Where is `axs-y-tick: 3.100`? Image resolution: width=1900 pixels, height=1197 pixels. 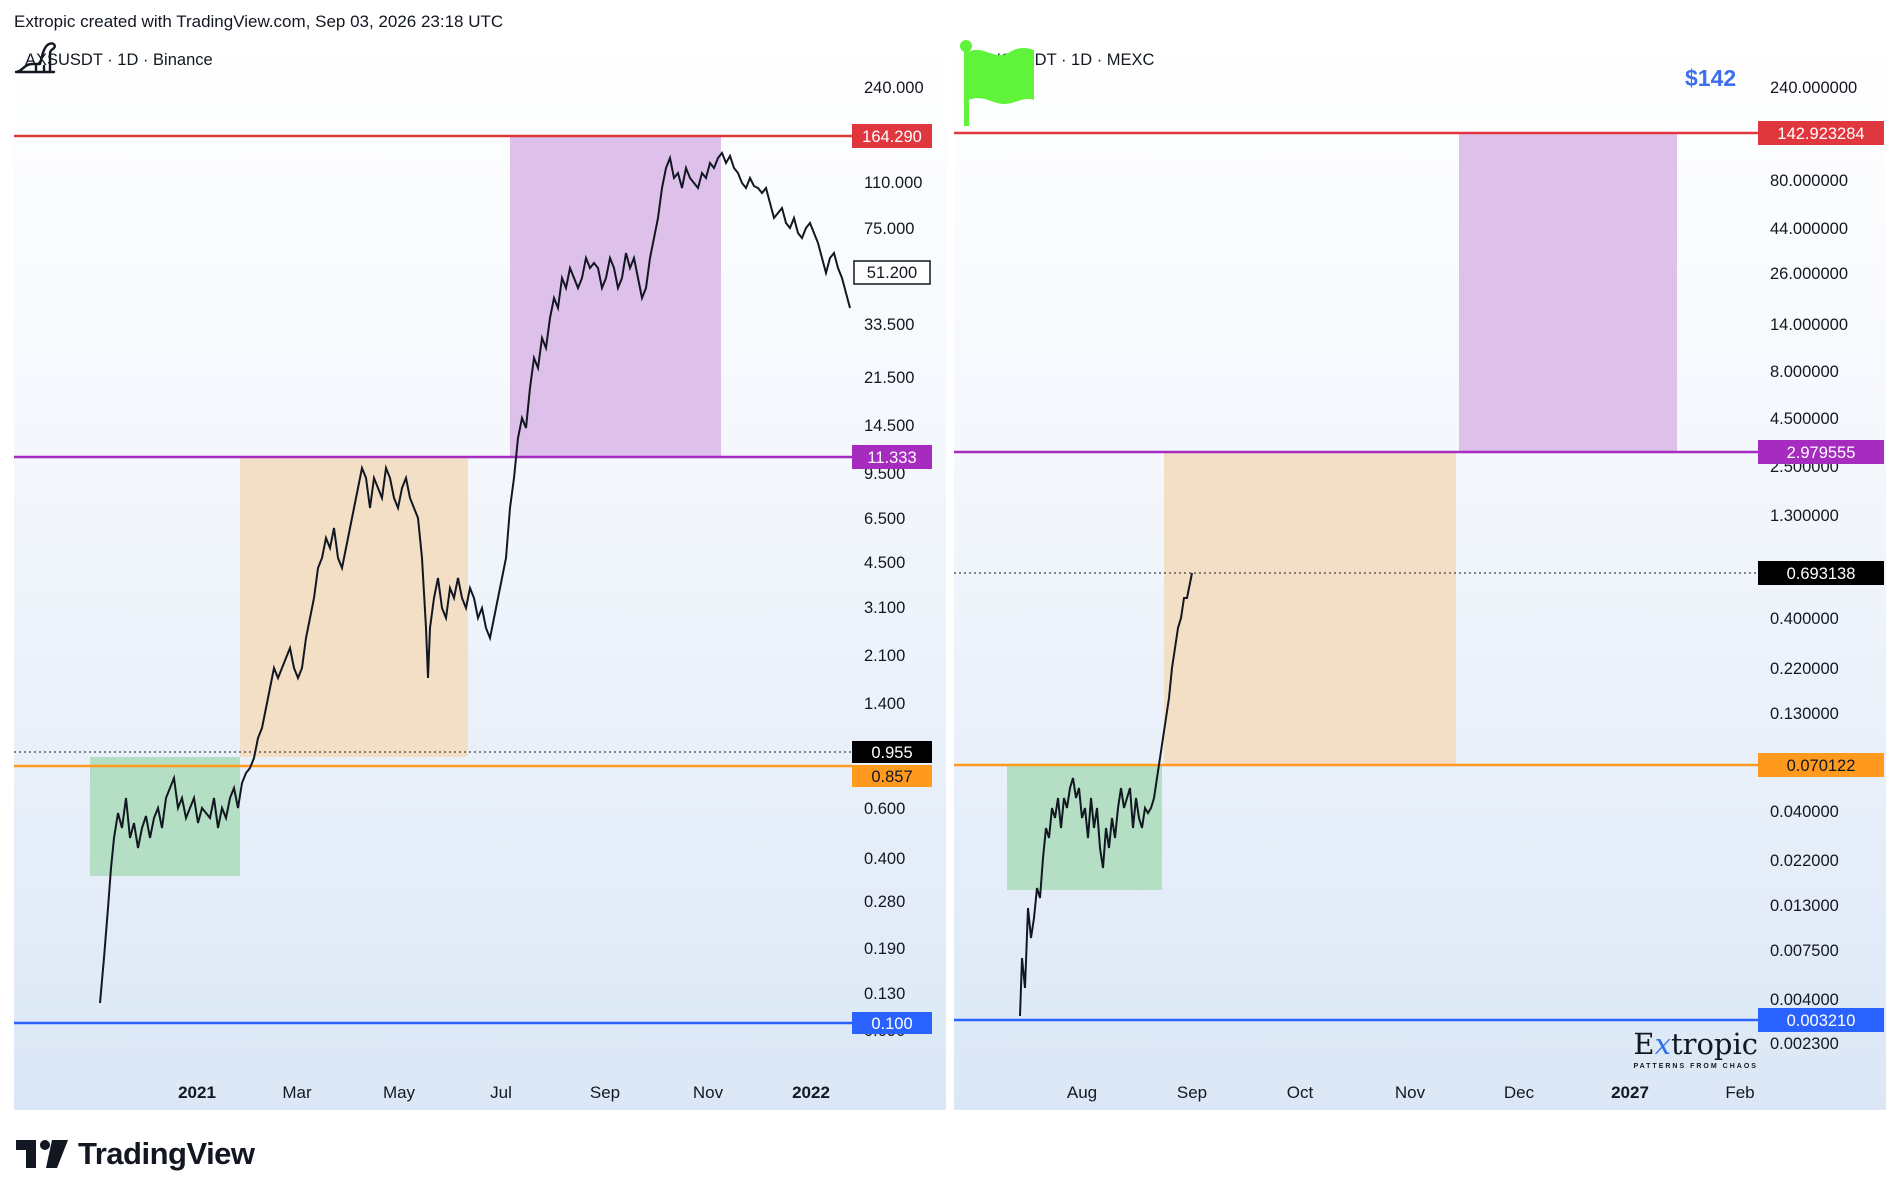
axs-y-tick: 3.100 is located at coordinates (884, 608).